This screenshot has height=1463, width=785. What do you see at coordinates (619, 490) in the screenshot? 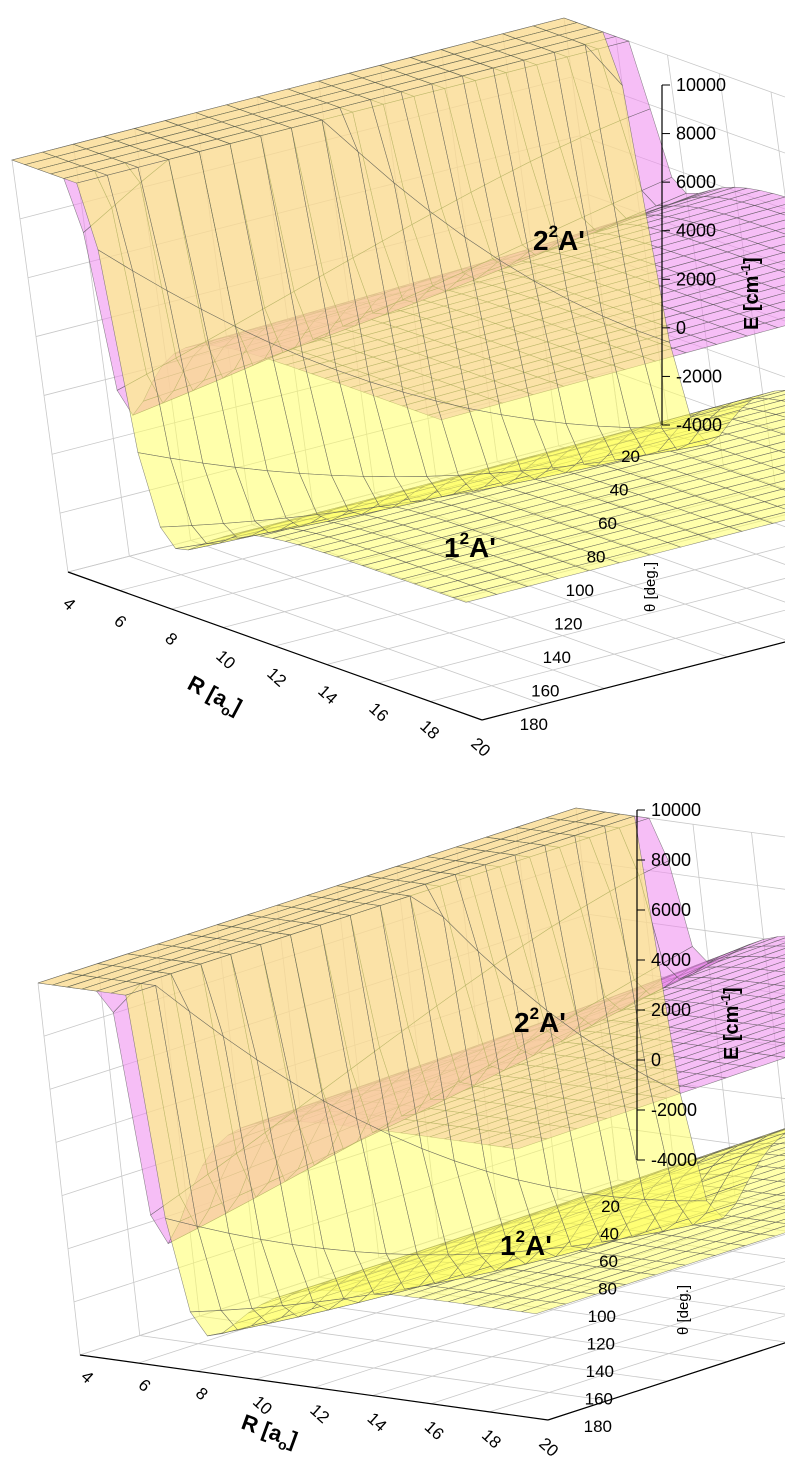
I see `theta-tick-label: 40` at bounding box center [619, 490].